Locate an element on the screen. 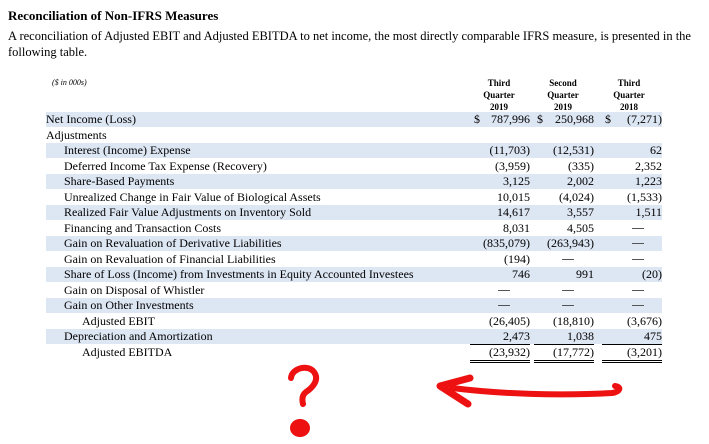 This screenshot has height=444, width=709. row-value: (12,531) is located at coordinates (573, 150).